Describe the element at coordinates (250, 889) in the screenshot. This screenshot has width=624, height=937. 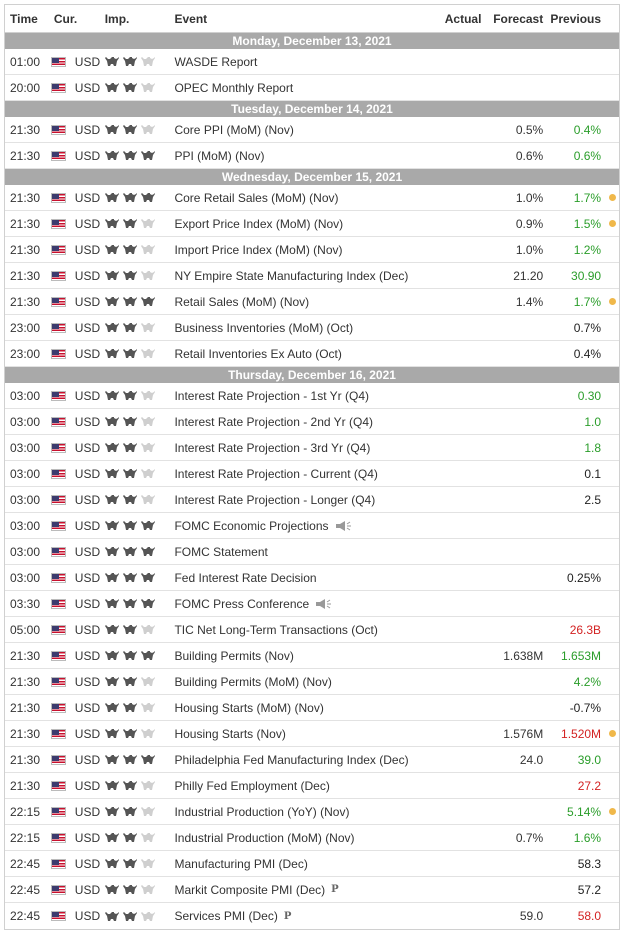
I see `event-name: Markit Composite PMI (Dec)` at that location.